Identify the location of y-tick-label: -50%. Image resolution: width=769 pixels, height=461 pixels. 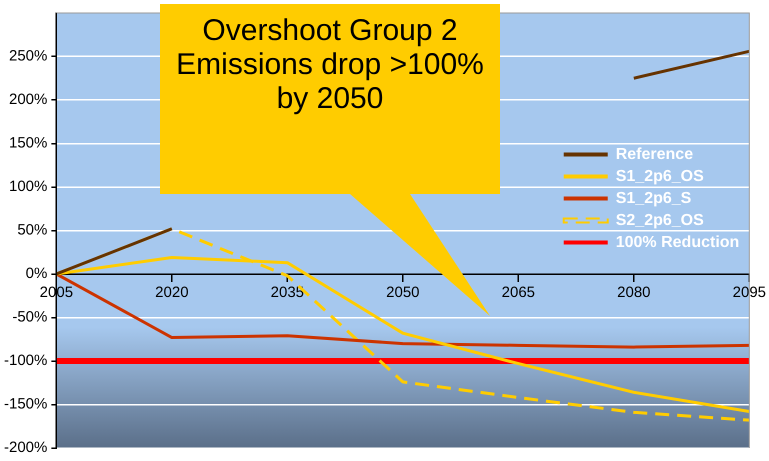
(30, 317).